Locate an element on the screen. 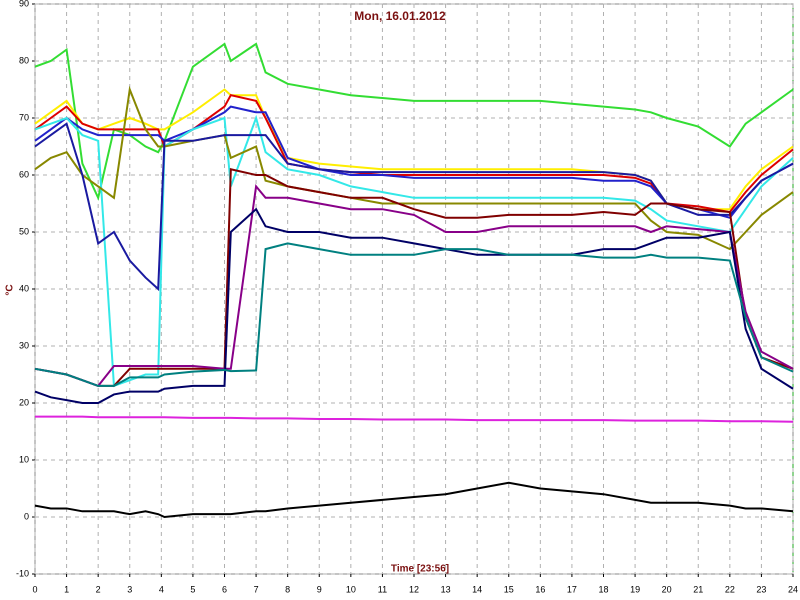  y-tick-label: 30 is located at coordinates (24, 345).